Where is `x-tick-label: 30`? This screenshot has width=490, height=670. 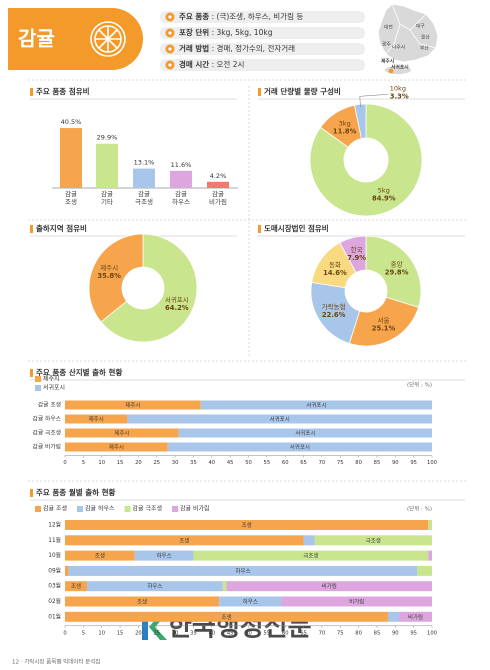 x-tick-label: 30 is located at coordinates (175, 633).